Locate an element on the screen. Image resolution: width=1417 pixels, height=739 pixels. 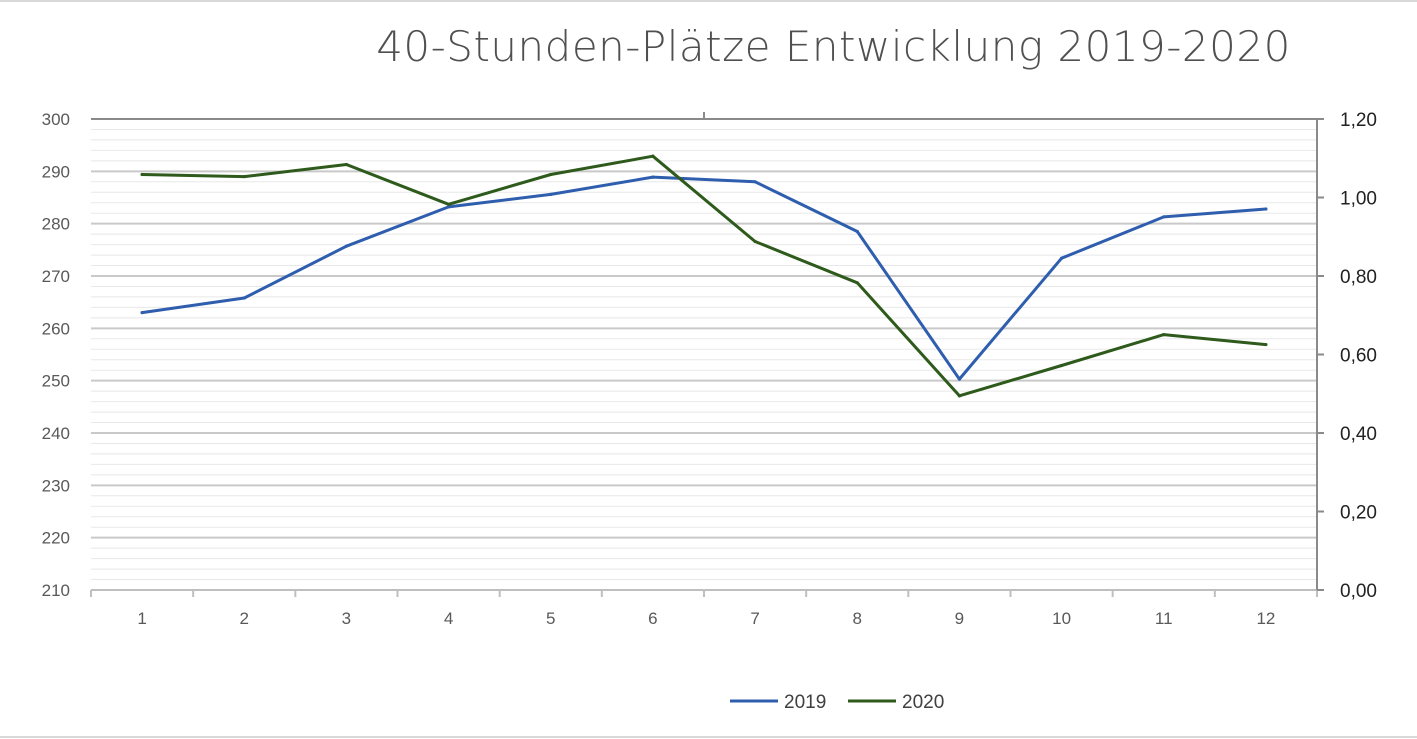
y-left-tick-label: 250 is located at coordinates (56, 381).